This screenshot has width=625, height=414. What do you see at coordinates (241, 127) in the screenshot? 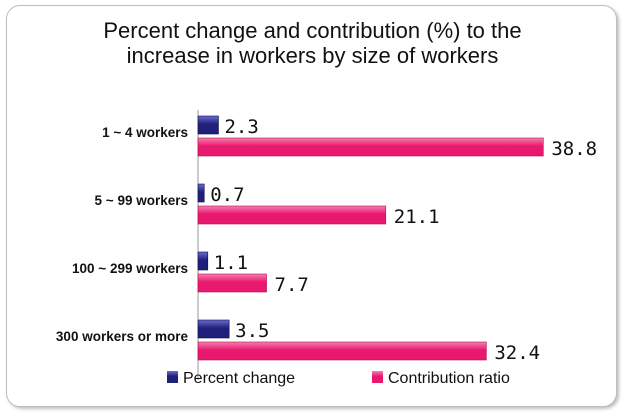
I see `data-label-percent-change: 2.3` at bounding box center [241, 127].